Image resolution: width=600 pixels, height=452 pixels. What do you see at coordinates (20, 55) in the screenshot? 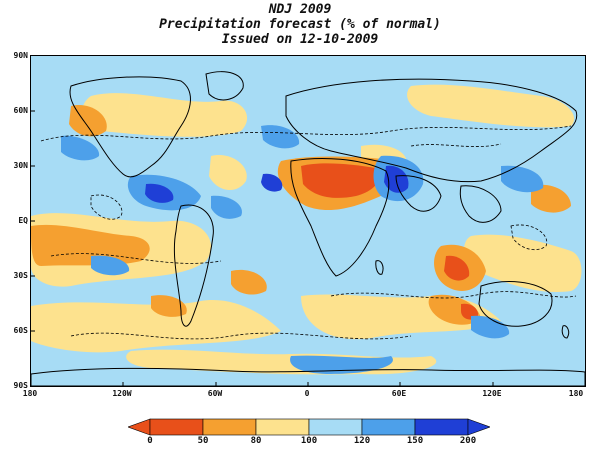
I see `lat-label-90n: 90N` at bounding box center [20, 55].